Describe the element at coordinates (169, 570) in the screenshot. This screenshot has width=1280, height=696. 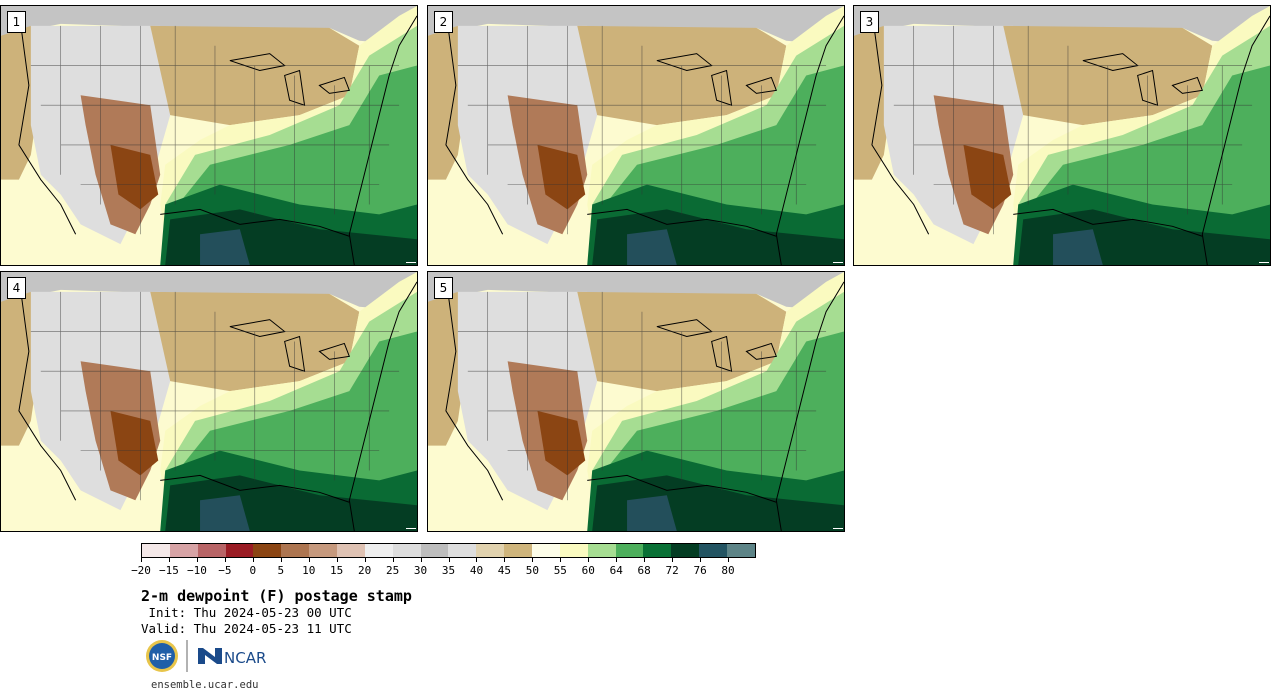
I see `colorbar-tick-label: −15` at that location.